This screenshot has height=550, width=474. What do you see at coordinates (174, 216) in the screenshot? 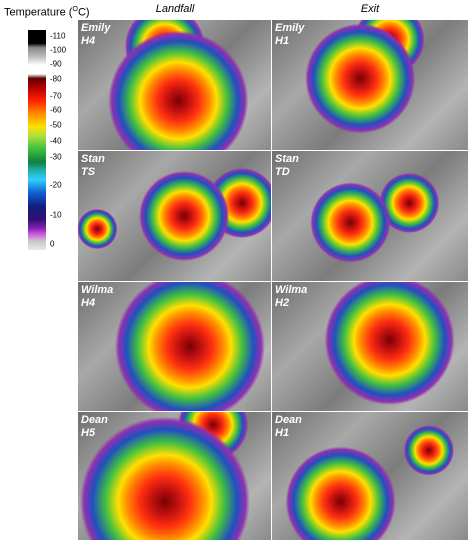
I see `satellite-image: Stan TS` at bounding box center [174, 216].